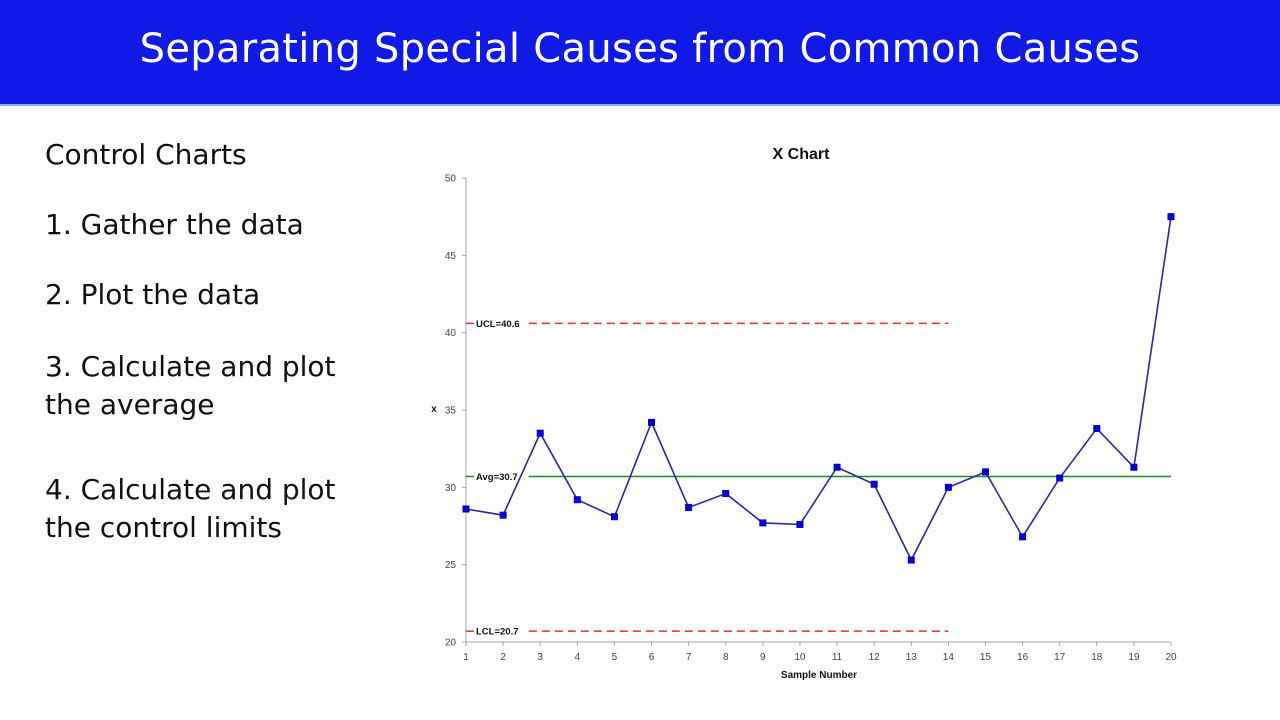  I want to click on y-tick-label: 40, so click(451, 333).